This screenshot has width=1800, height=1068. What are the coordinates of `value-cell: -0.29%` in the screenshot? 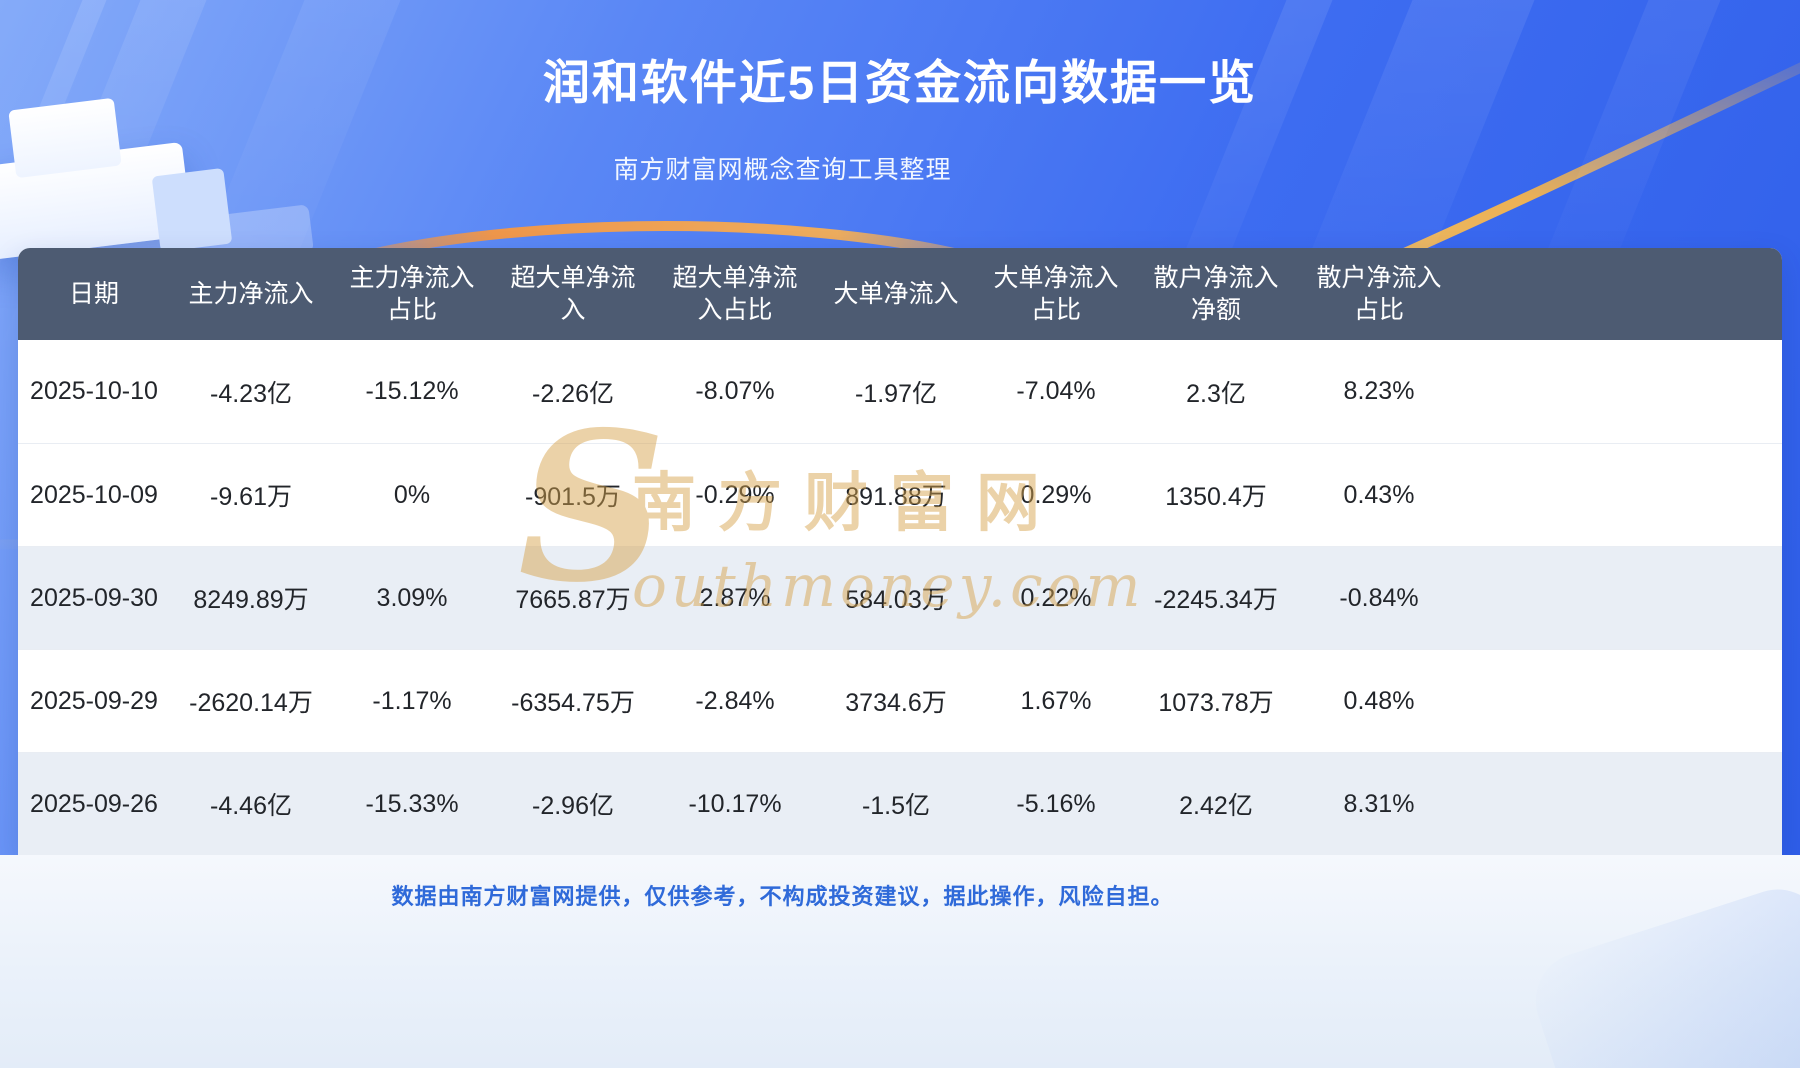 It's located at (735, 494).